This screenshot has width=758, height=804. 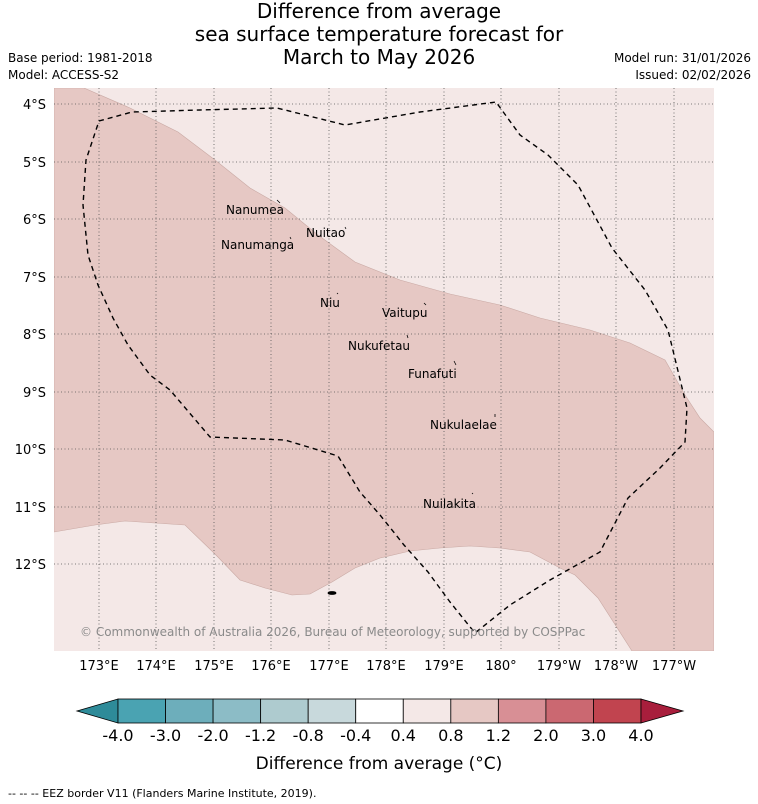 I want to click on island-nuitao: Nuitao, so click(x=325, y=233).